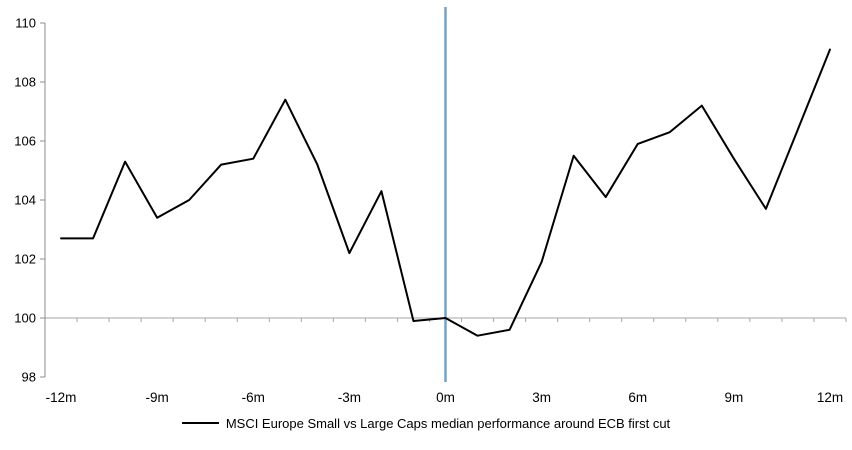 This screenshot has width=852, height=450. I want to click on x-tick-label: -12m, so click(61, 397).